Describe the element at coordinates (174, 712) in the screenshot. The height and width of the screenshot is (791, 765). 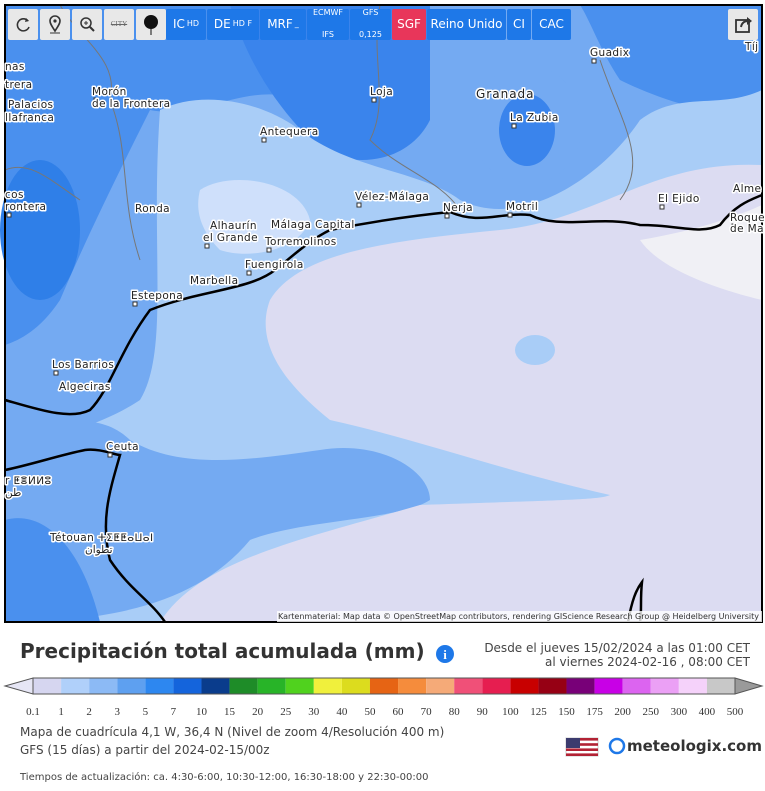
I see `scale-label: 7` at that location.